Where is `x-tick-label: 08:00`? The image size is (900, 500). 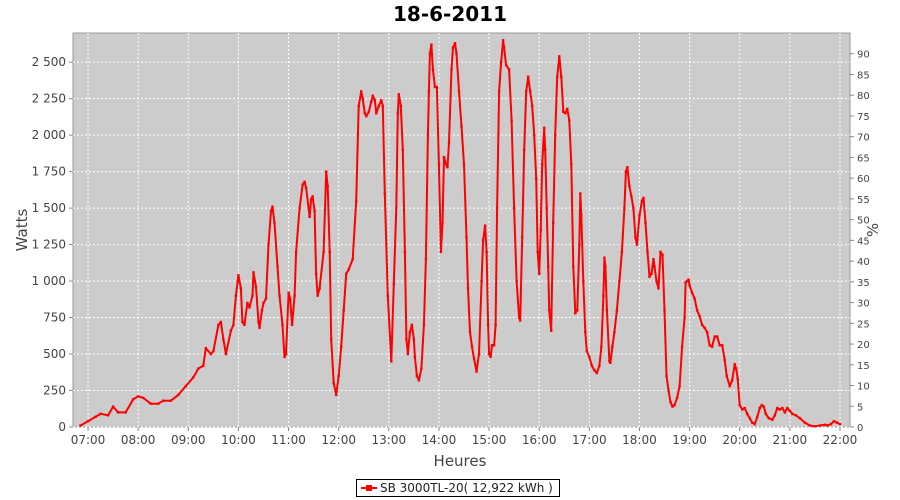
x-tick-label: 08:00 is located at coordinates (138, 440).